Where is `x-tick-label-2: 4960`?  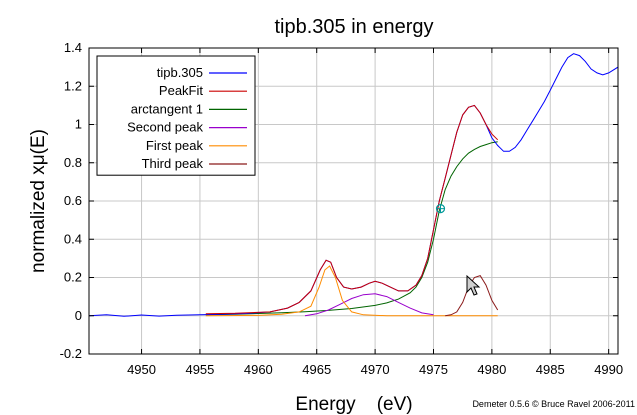 x-tick-label-2: 4960 is located at coordinates (258, 369).